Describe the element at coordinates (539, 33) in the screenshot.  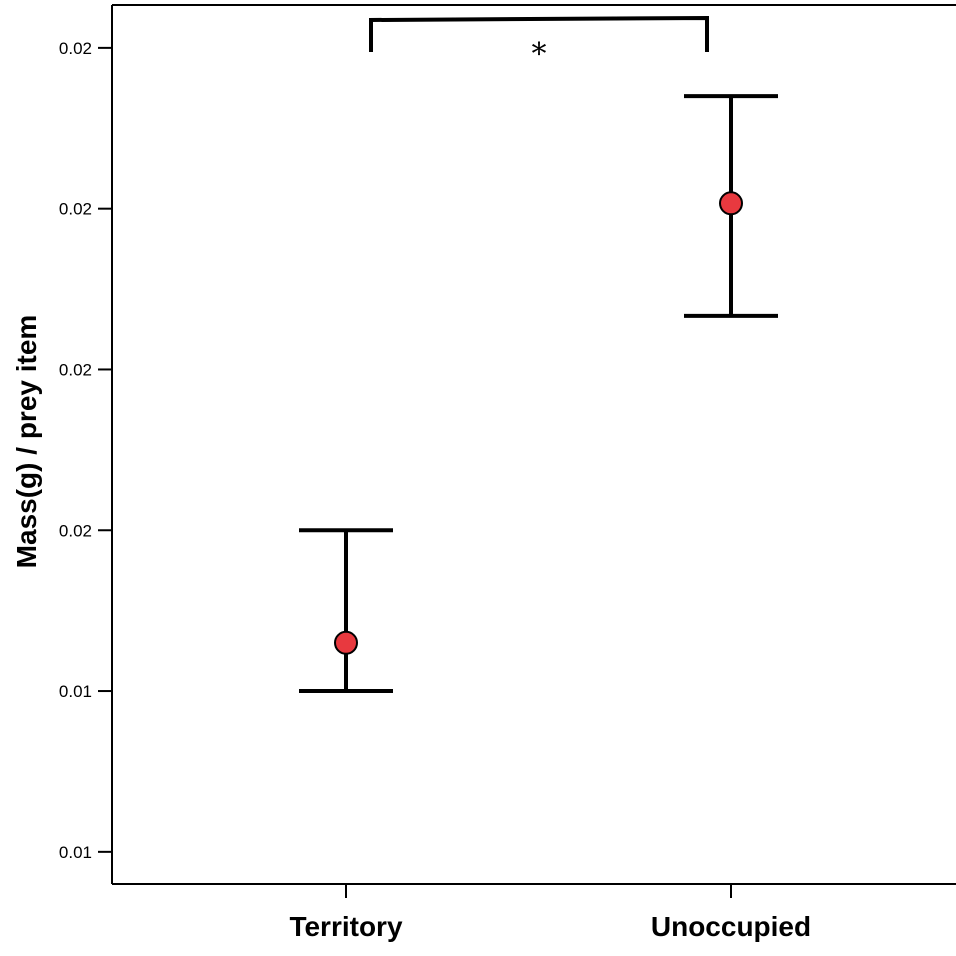
I see `significance-bracket` at that location.